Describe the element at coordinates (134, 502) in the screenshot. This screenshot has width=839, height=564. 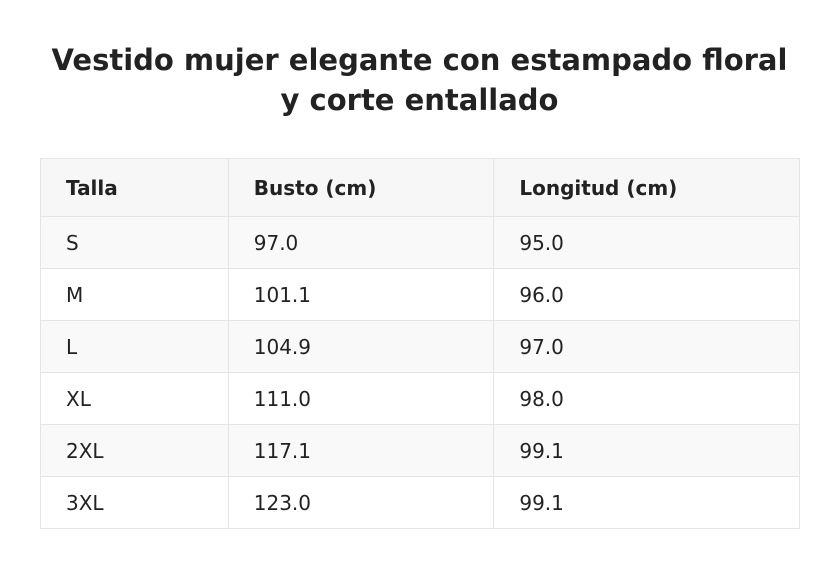
I see `cell-size: 3XL` at that location.